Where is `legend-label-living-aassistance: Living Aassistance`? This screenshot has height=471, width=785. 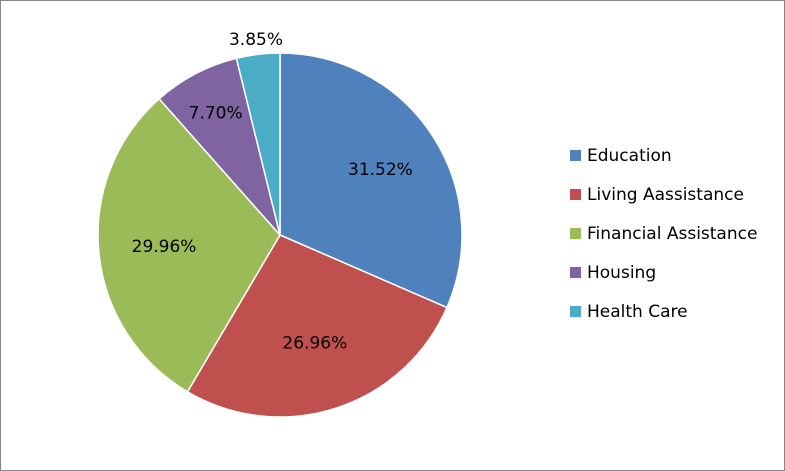 legend-label-living-aassistance: Living Aassistance is located at coordinates (665, 195).